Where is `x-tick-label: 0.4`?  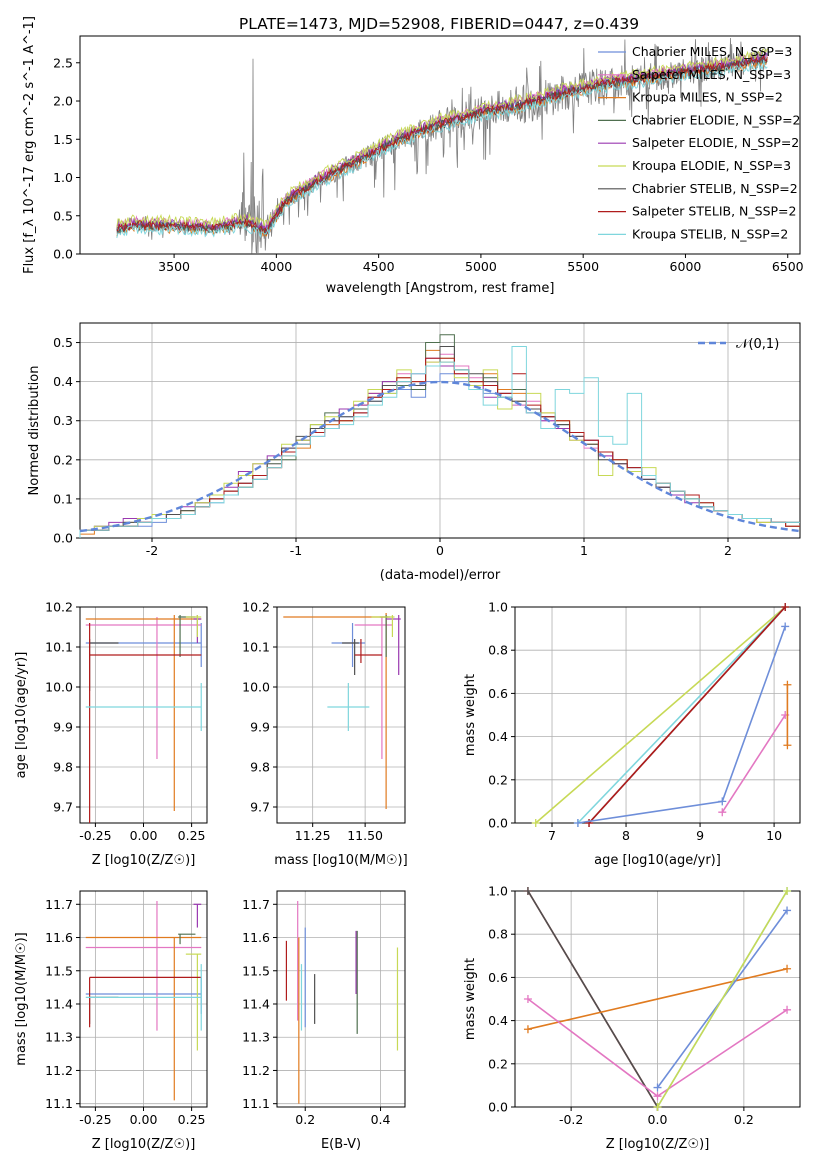
x-tick-label: 0.4 is located at coordinates (381, 1119).